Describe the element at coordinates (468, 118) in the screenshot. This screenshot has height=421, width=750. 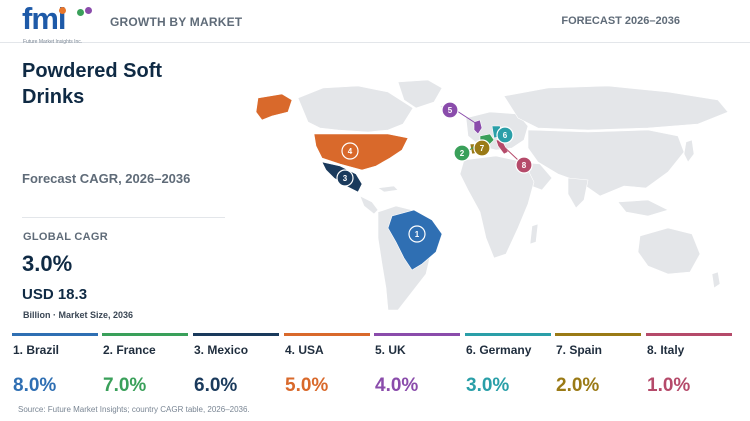
I see `leader-line-uk` at that location.